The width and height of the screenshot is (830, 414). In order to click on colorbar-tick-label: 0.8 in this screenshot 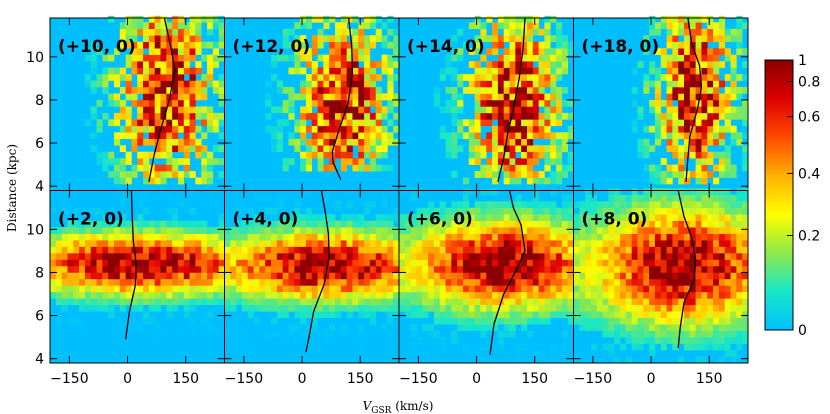, I will do `click(809, 83)`.